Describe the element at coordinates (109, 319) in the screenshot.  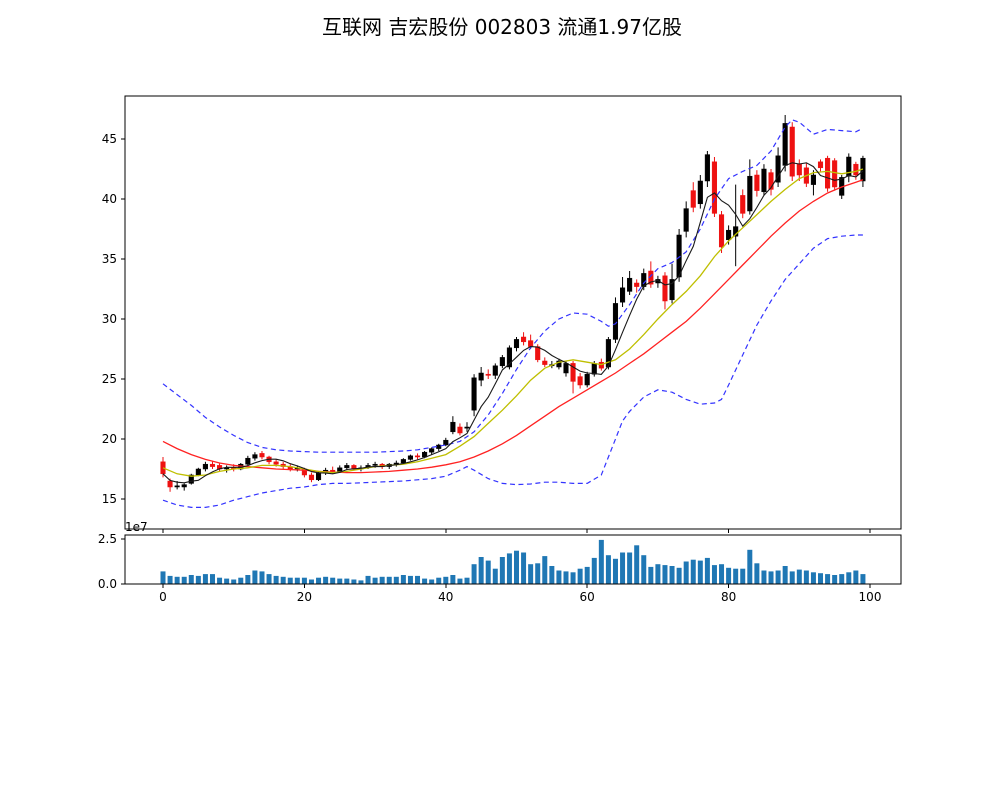
I see `price-tick-label: 30` at that location.